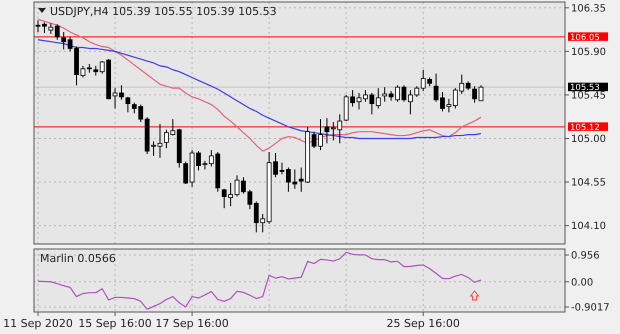 Image resolution: width=620 pixels, height=334 pixels. Describe the element at coordinates (585, 127) in the screenshot. I see `ref-line-label: 105.12` at that location.